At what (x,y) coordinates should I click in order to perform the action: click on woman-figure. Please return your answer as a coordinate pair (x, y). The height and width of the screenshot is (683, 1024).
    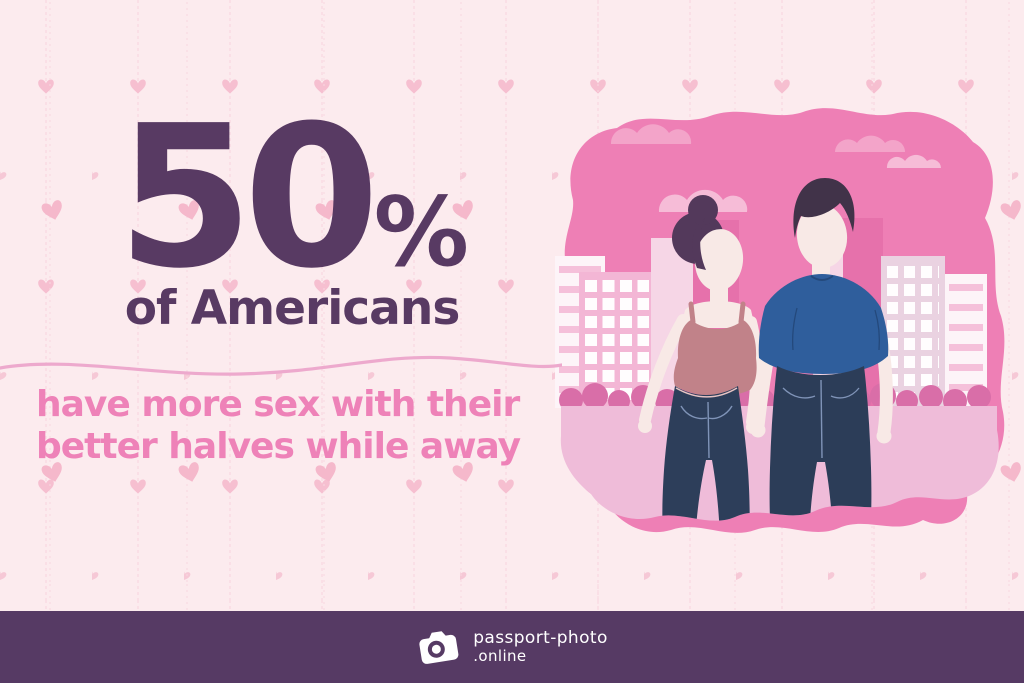
    Looking at the image, I should click on (700, 358).